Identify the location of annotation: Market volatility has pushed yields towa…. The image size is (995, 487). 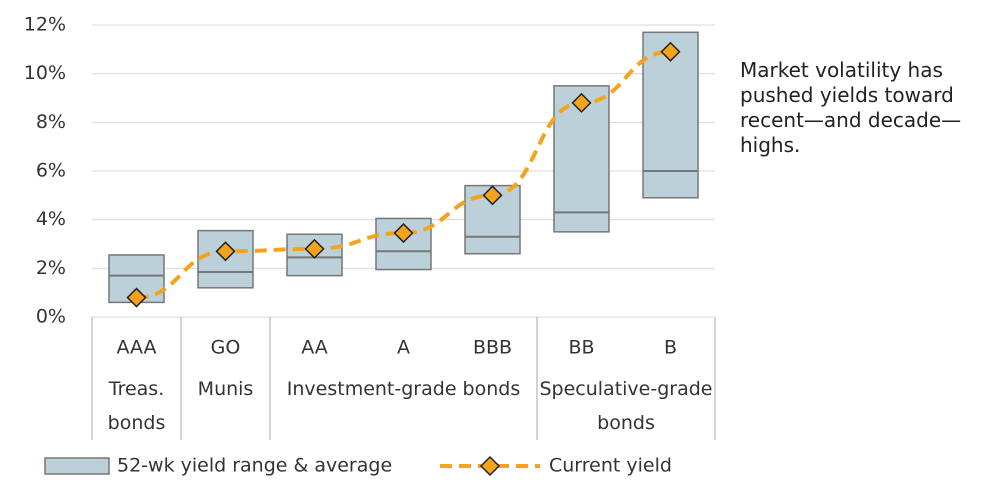
(851, 107).